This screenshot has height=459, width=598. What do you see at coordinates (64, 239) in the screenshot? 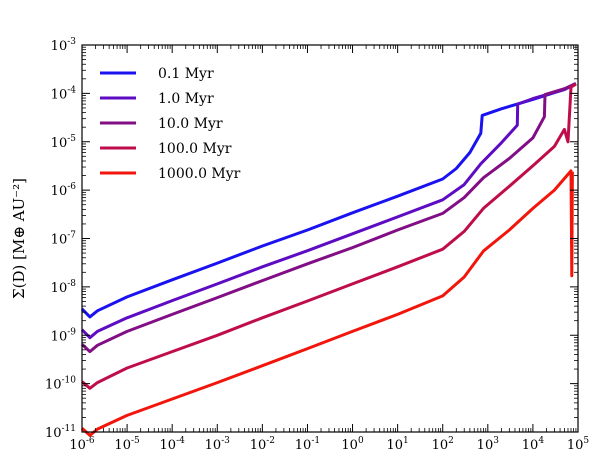
I see `y-tick-label: 10⁻⁷` at bounding box center [64, 239].